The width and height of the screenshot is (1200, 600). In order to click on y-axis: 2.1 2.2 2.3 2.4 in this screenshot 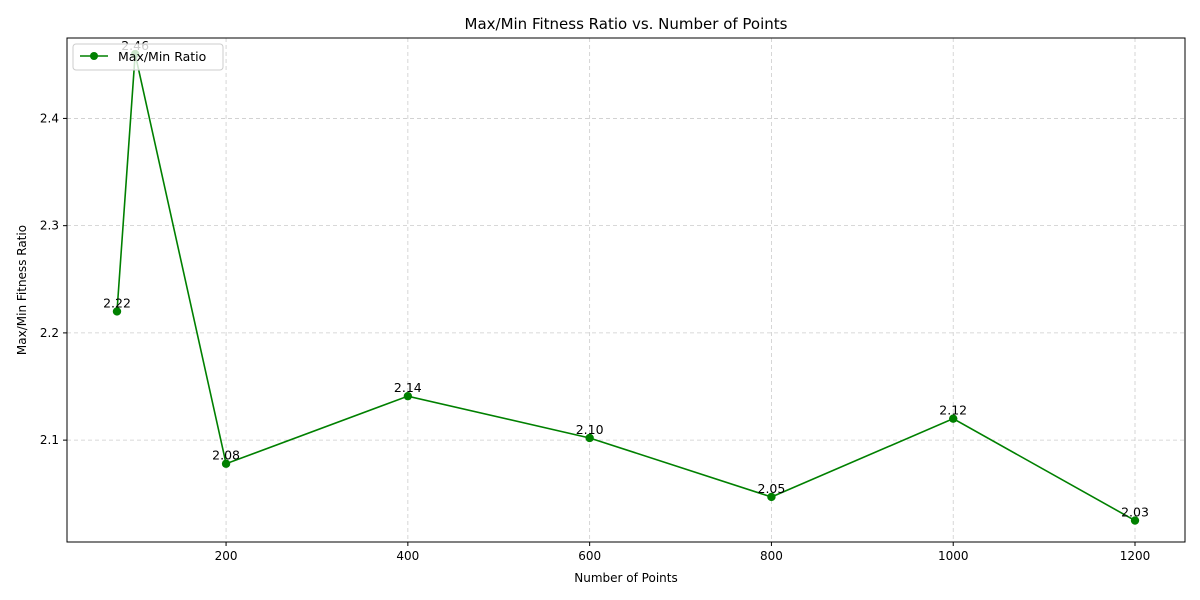, I will do `click(53, 279)`.